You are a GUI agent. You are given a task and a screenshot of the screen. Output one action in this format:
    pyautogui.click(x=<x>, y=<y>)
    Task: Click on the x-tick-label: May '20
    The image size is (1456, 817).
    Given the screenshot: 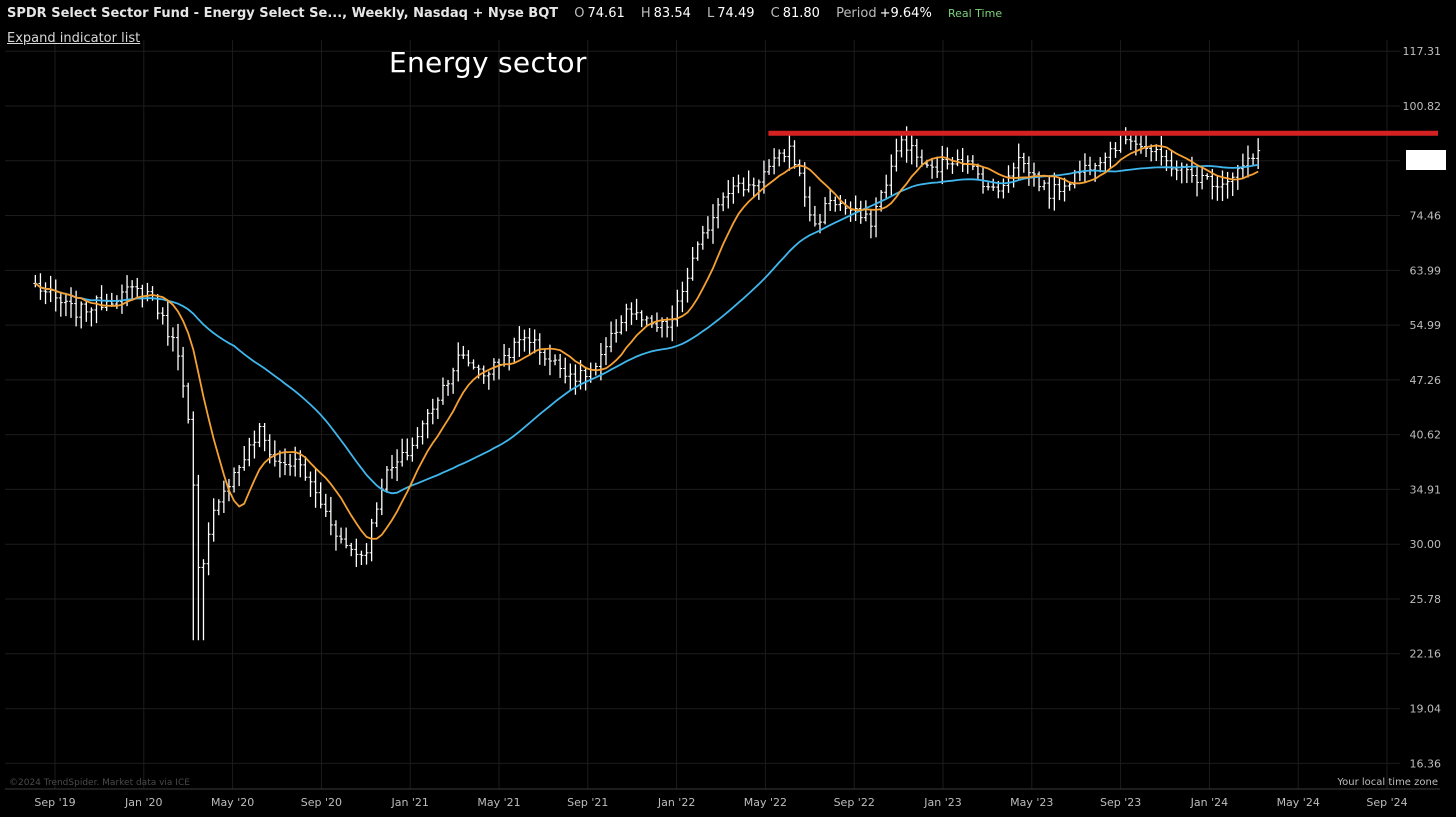 What is the action you would take?
    pyautogui.click(x=232, y=802)
    